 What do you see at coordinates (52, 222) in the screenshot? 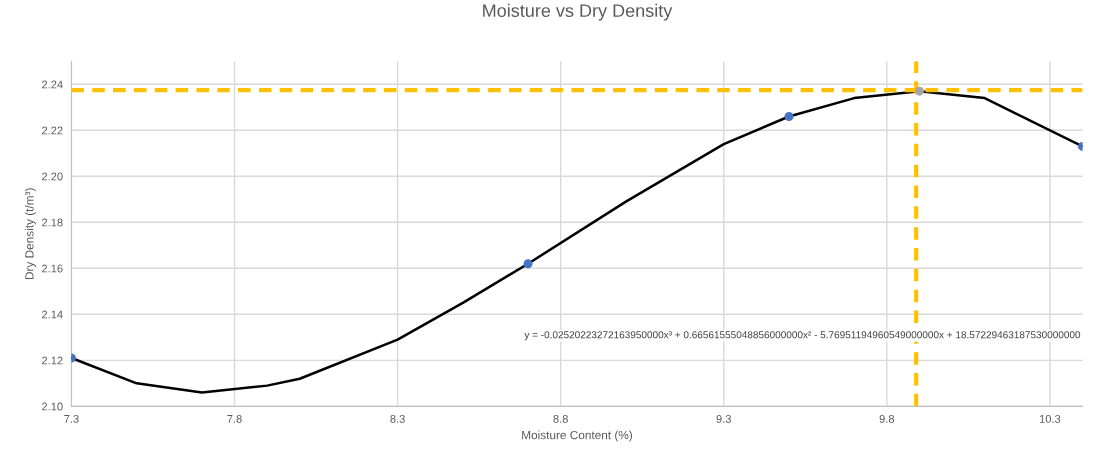
I see `y-tick-label: 2.18` at bounding box center [52, 222].